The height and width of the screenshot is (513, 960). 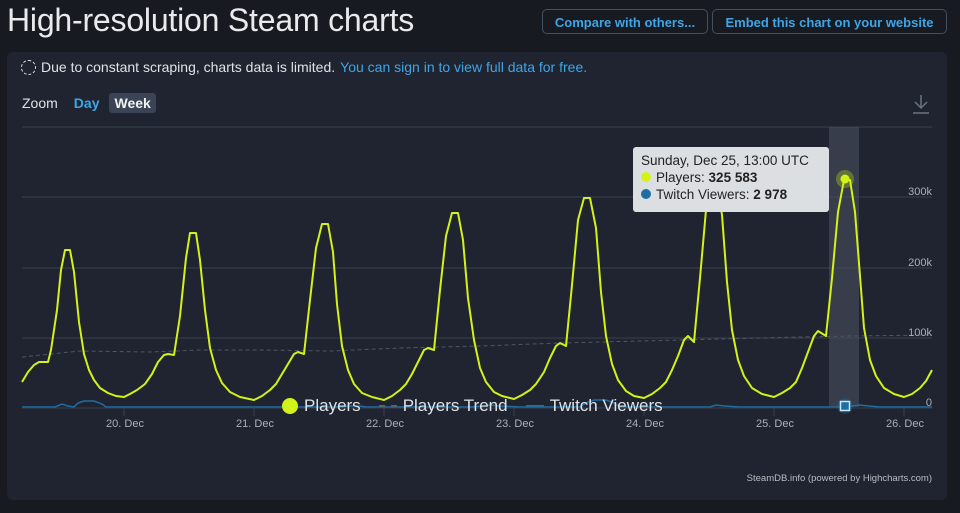 What do you see at coordinates (646, 177) in the screenshot?
I see `players-dot-icon` at bounding box center [646, 177].